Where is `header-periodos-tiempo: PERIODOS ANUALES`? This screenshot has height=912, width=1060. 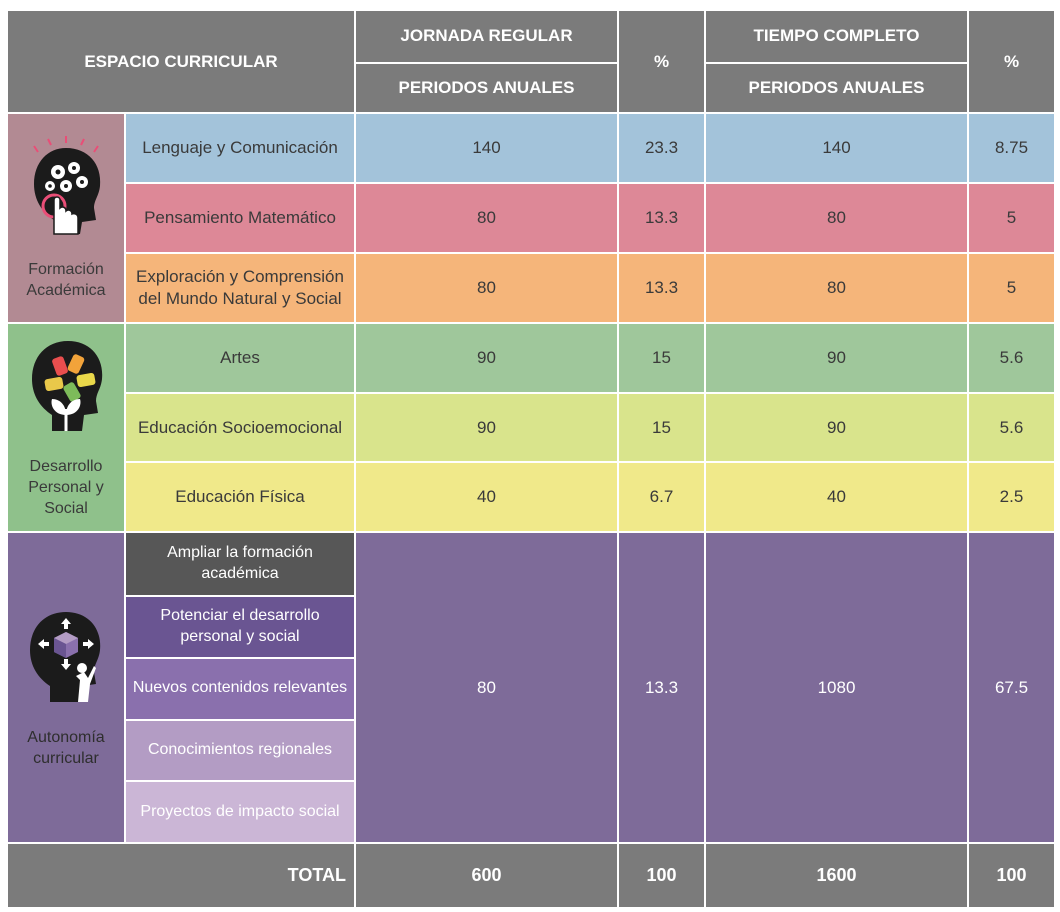 header-periodos-tiempo: PERIODOS ANUALES is located at coordinates (836, 88).